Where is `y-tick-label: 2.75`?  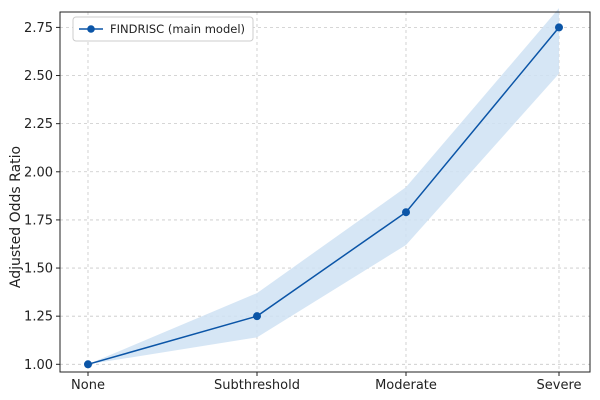 y-tick-label: 2.75 is located at coordinates (38, 28).